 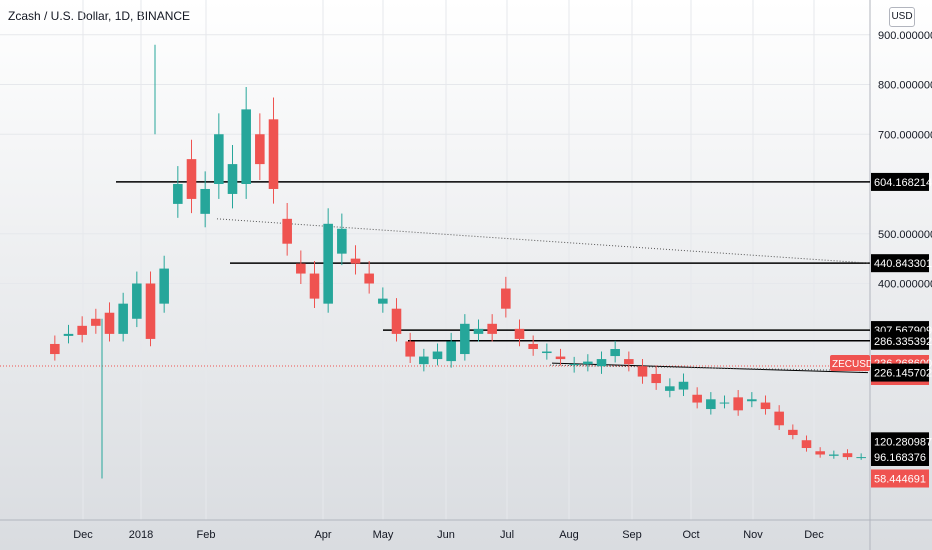 What do you see at coordinates (903, 374) in the screenshot?
I see `price-axis-label-text: 226.145702` at bounding box center [903, 374].